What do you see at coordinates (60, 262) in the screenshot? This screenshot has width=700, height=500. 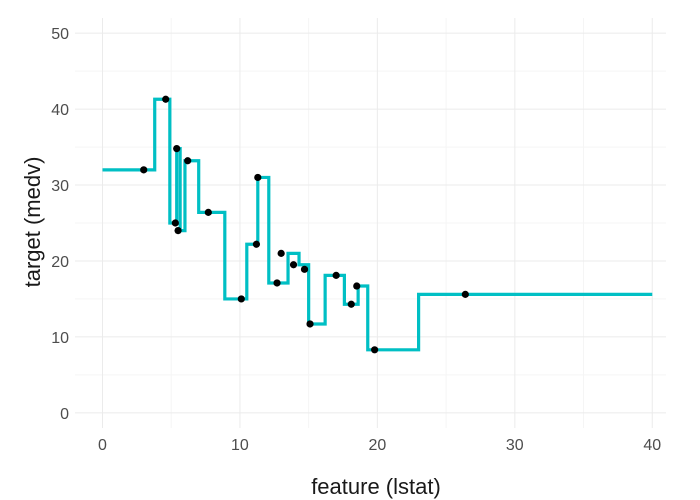 I see `y-tick-label: 20` at bounding box center [60, 262].